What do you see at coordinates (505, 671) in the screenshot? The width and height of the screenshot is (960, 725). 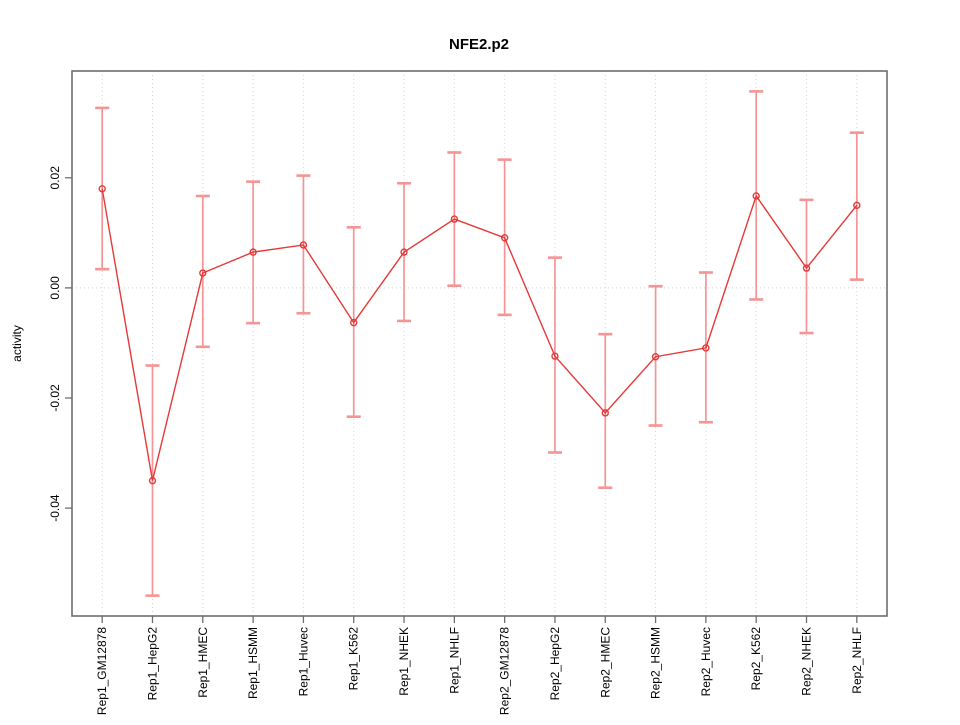 I see `x-tick-label: Rep2_GM12878` at bounding box center [505, 671].